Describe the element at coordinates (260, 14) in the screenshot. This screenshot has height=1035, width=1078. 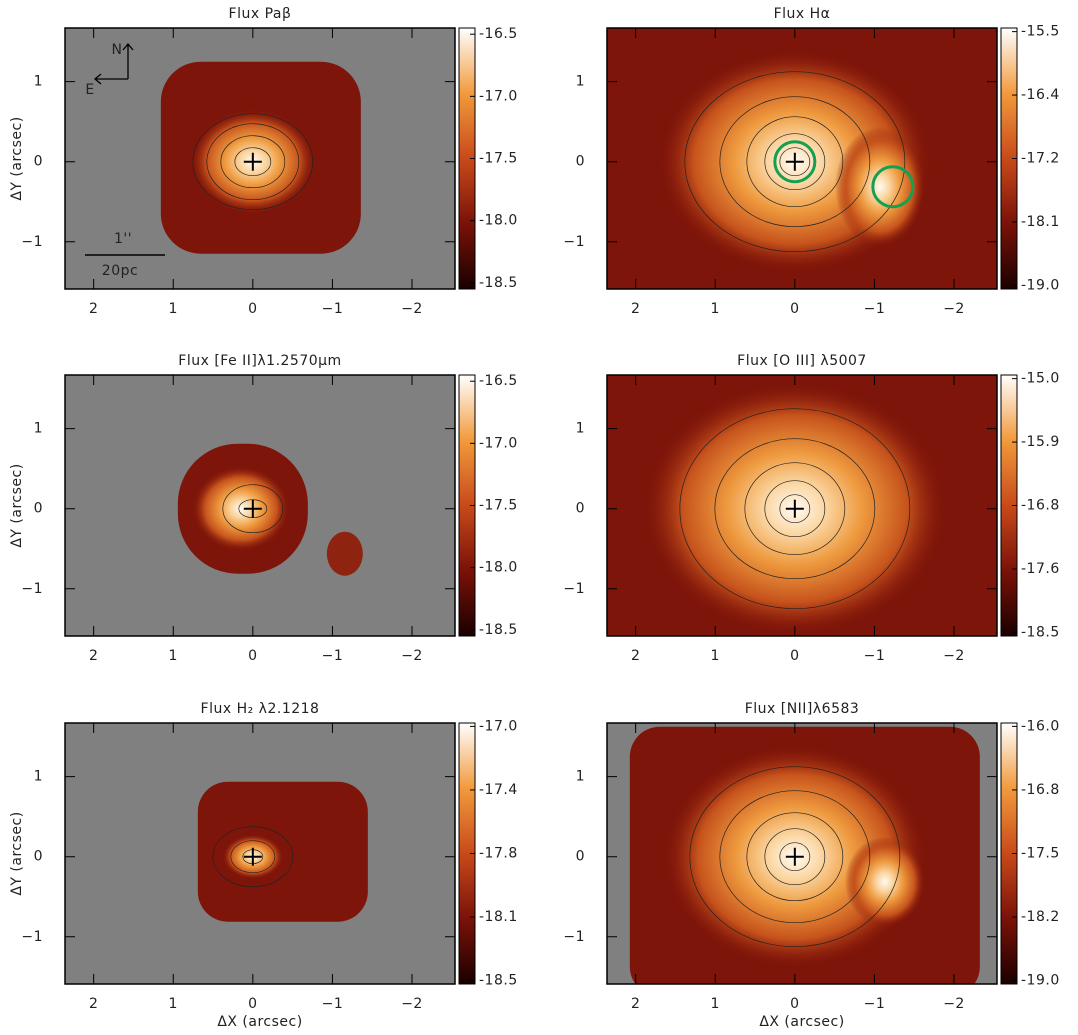
I see `panel-title: Flux Paβ` at that location.